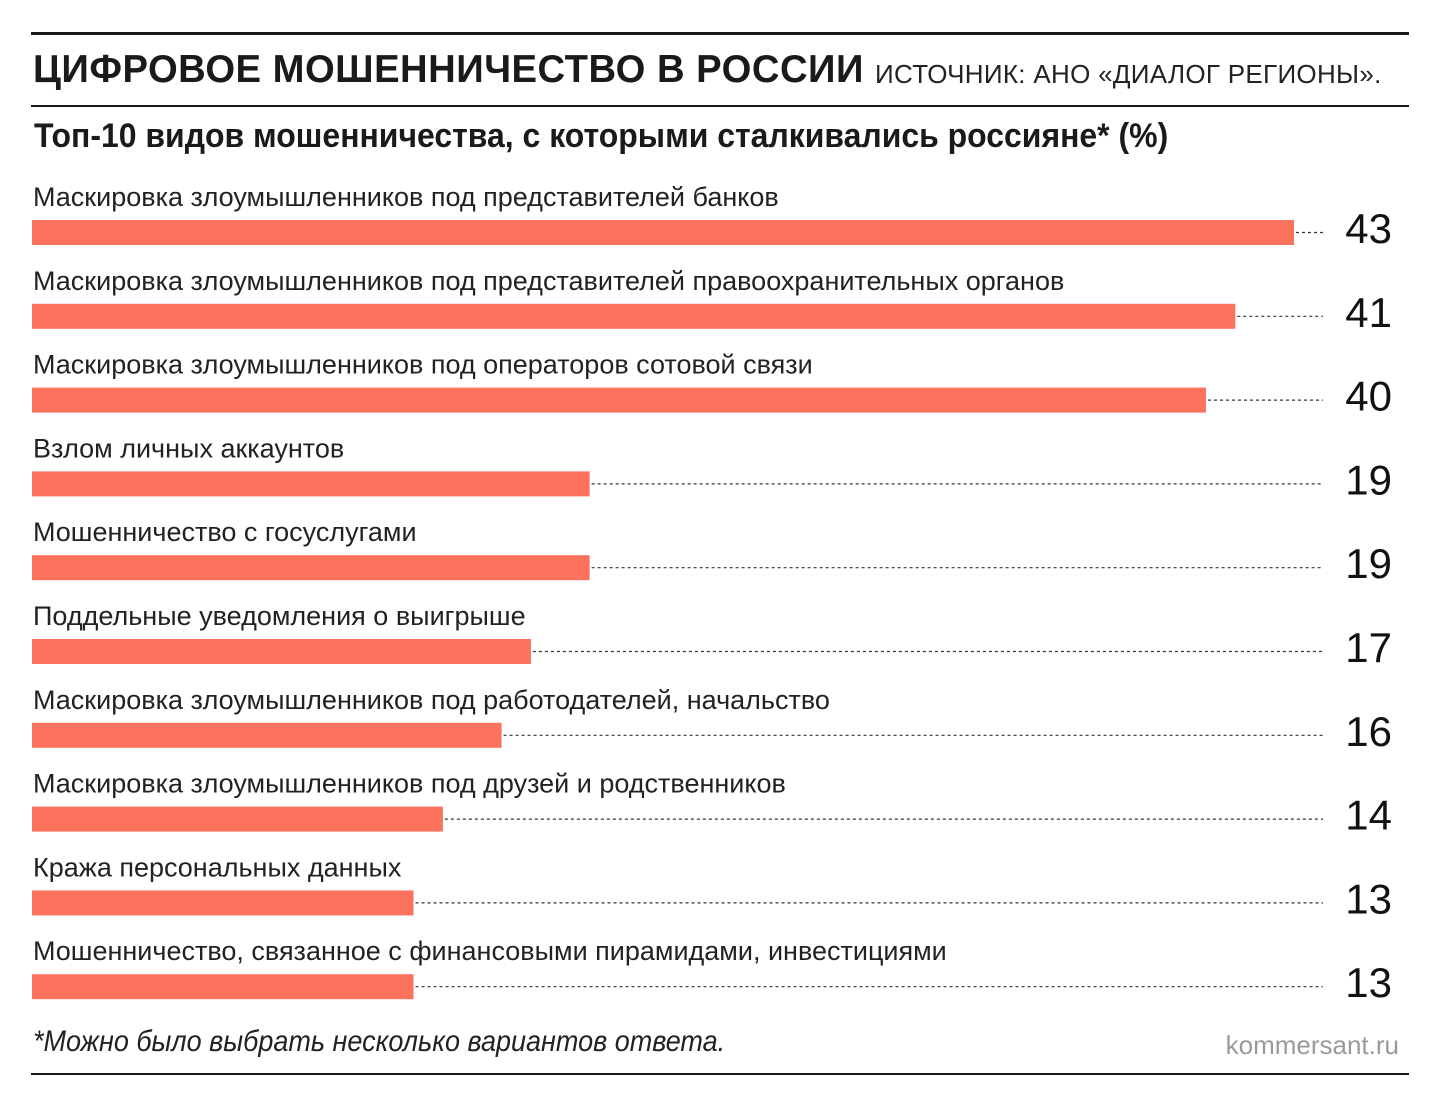  What do you see at coordinates (279, 616) in the screenshot?
I see `category-label: Поддельные уведомления о выигрыше` at bounding box center [279, 616].